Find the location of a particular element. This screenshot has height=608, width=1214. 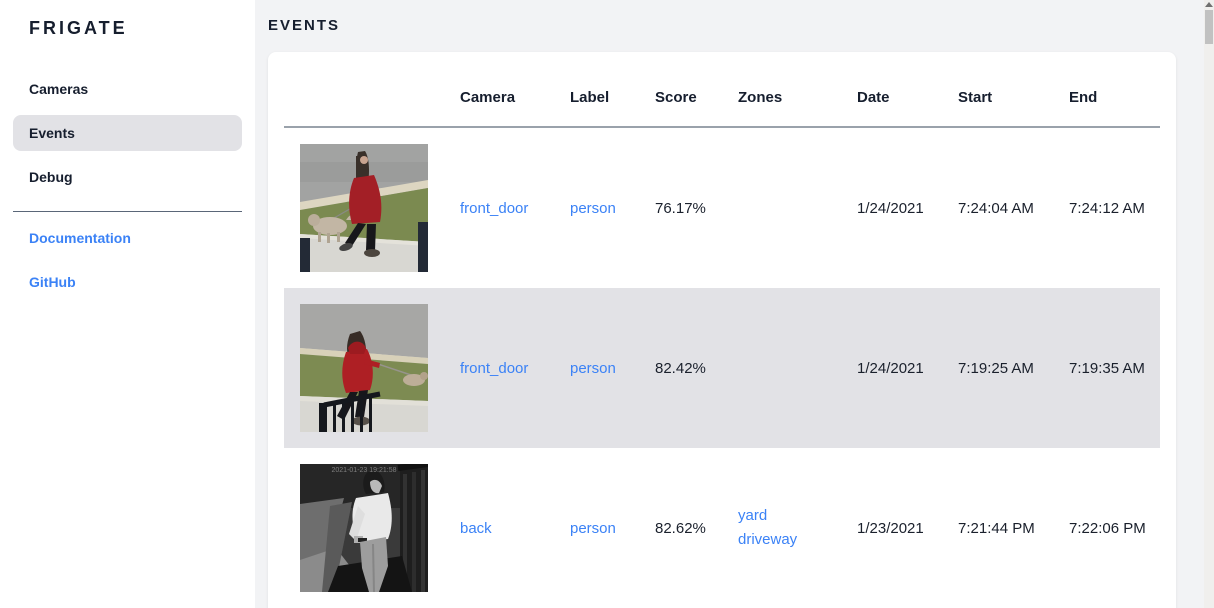

camera-link: back is located at coordinates (476, 528).